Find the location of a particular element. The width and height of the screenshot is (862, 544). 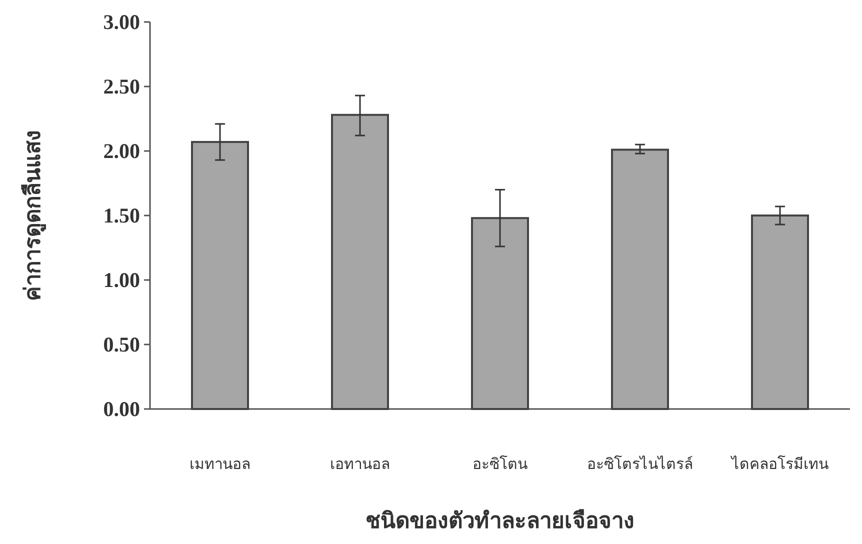

x-tick-label: เอทานอล is located at coordinates (360, 464).